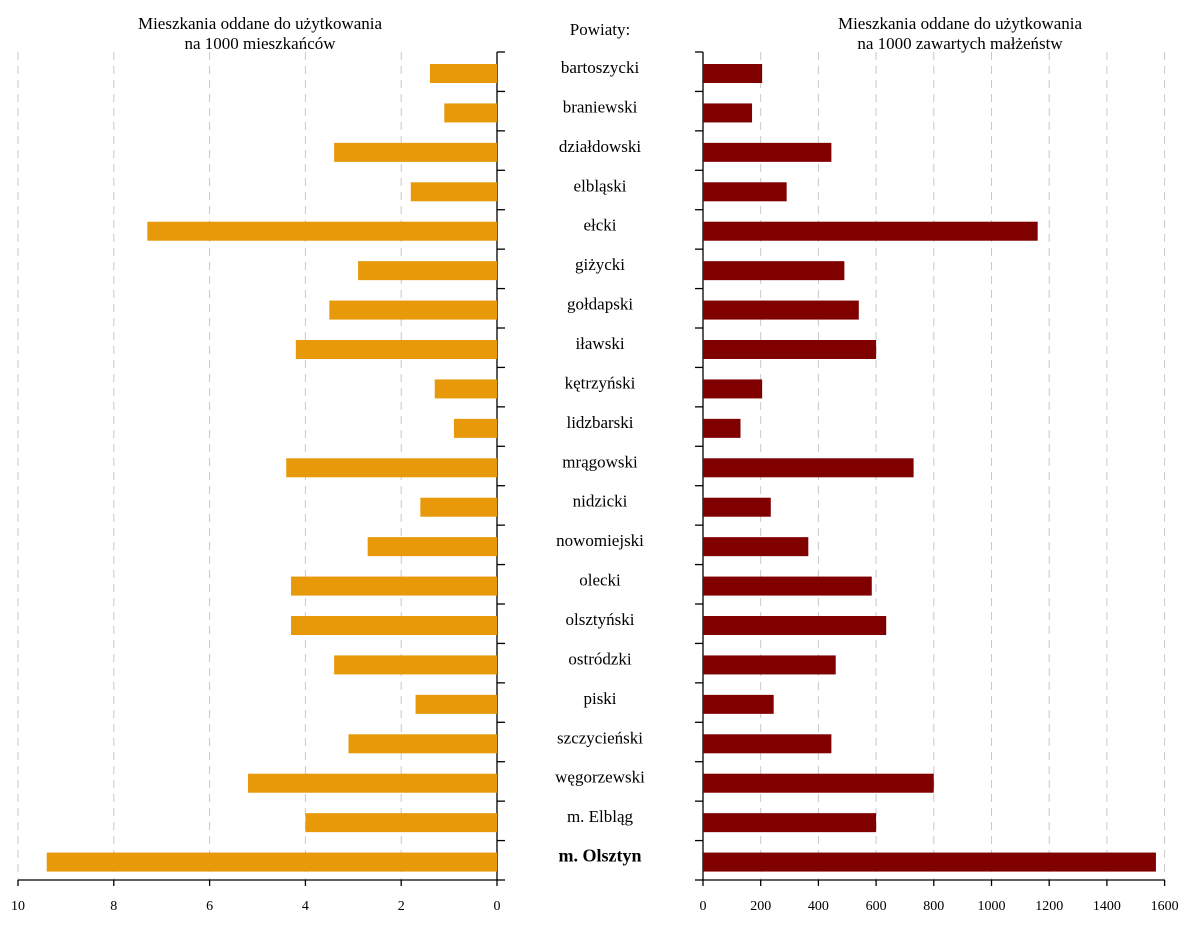 The height and width of the screenshot is (925, 1187). What do you see at coordinates (600, 580) in the screenshot?
I see `category-label: olecki` at bounding box center [600, 580].